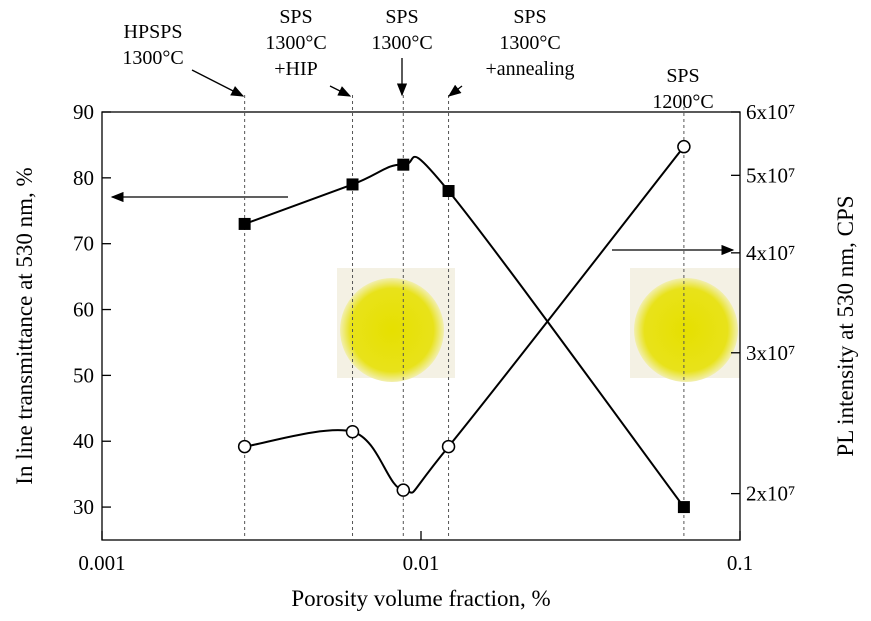  I want to click on x-axis-label: Porosity volume fraction, %, so click(420, 598).